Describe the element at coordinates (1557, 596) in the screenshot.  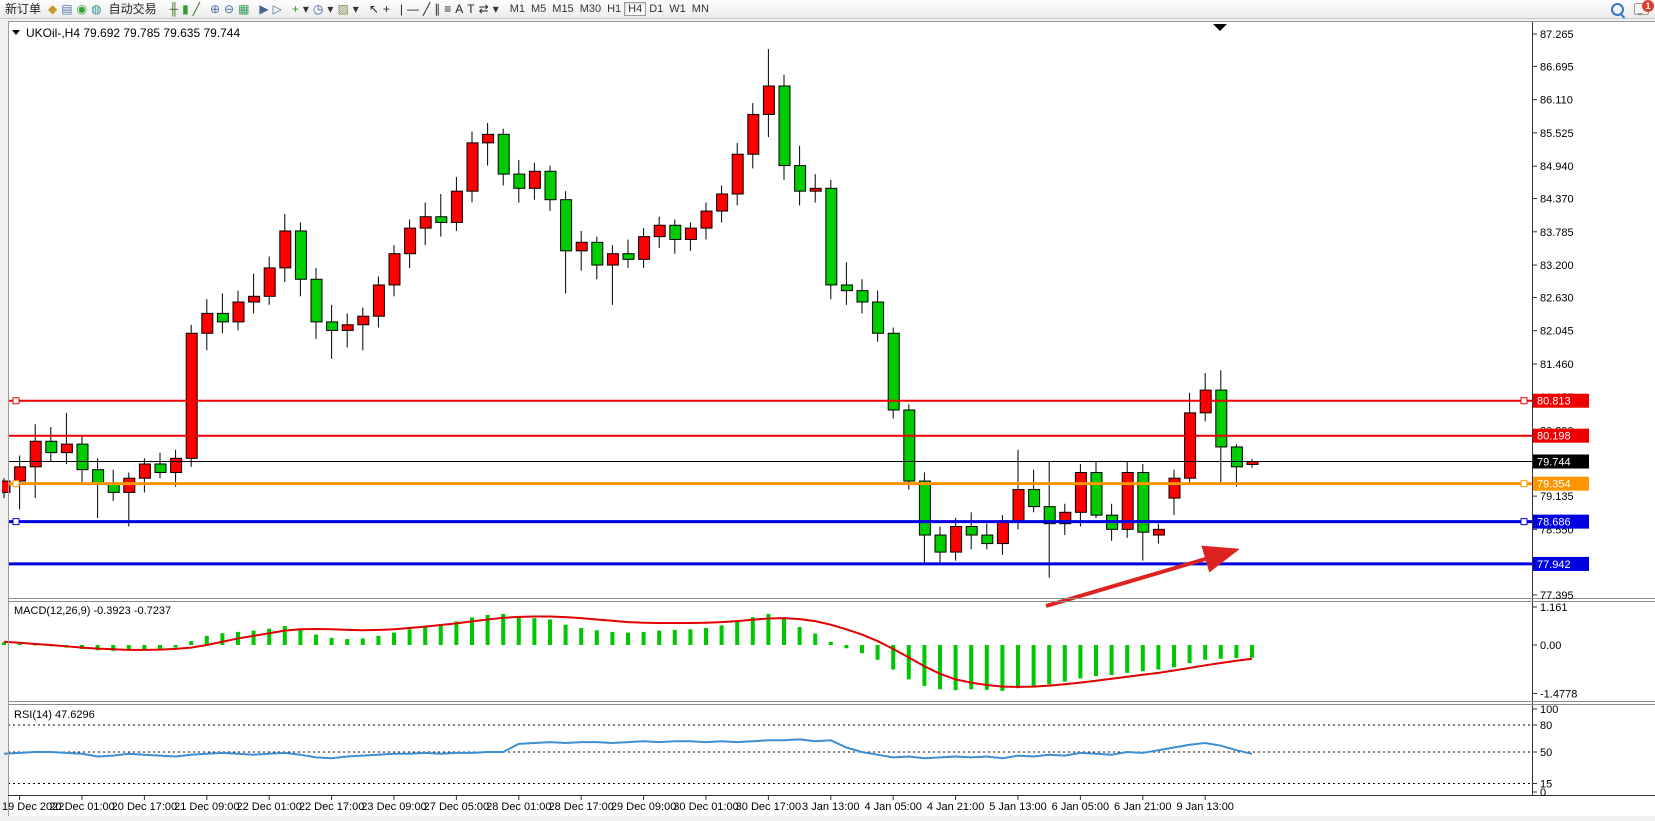
I see `price-tick-label: 77.395` at that location.